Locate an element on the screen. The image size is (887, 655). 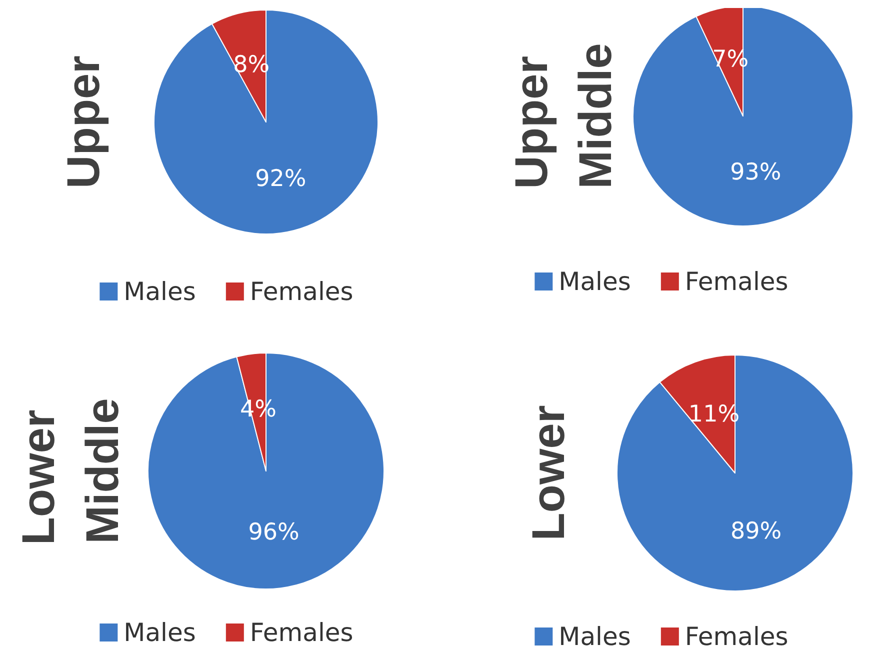
text: Lower is located at coordinates (548, 473).